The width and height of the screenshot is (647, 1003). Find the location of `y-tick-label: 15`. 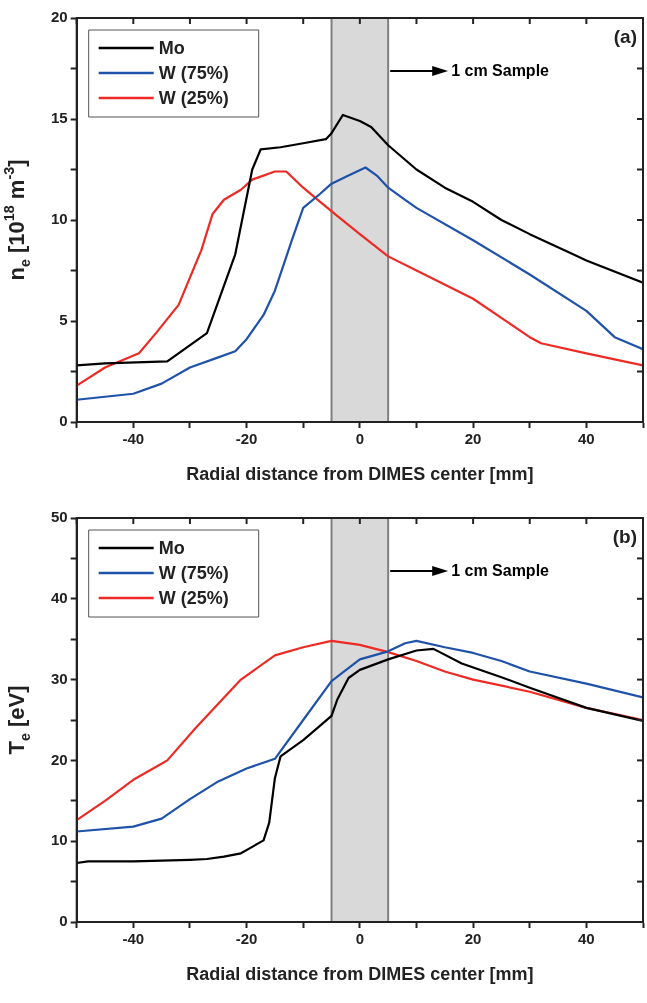

y-tick-label: 15 is located at coordinates (59, 118).